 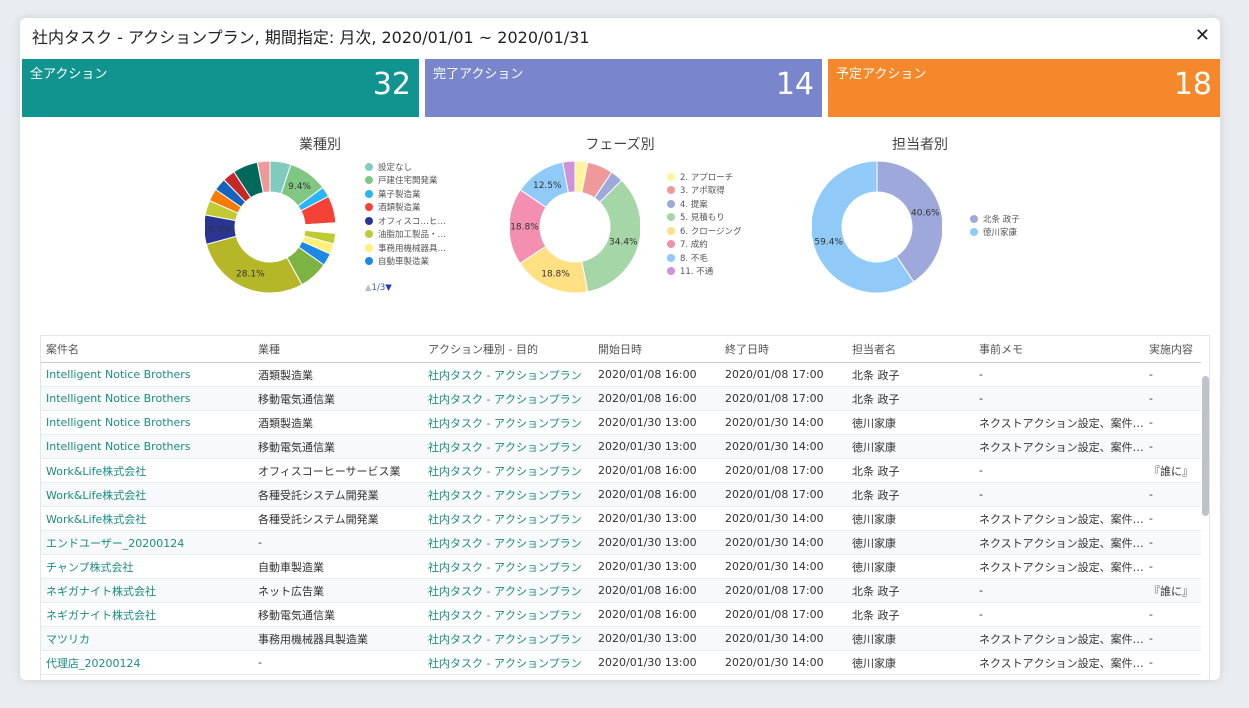 What do you see at coordinates (1059, 349) in the screenshot?
I see `column-header: 事前メモ` at bounding box center [1059, 349].